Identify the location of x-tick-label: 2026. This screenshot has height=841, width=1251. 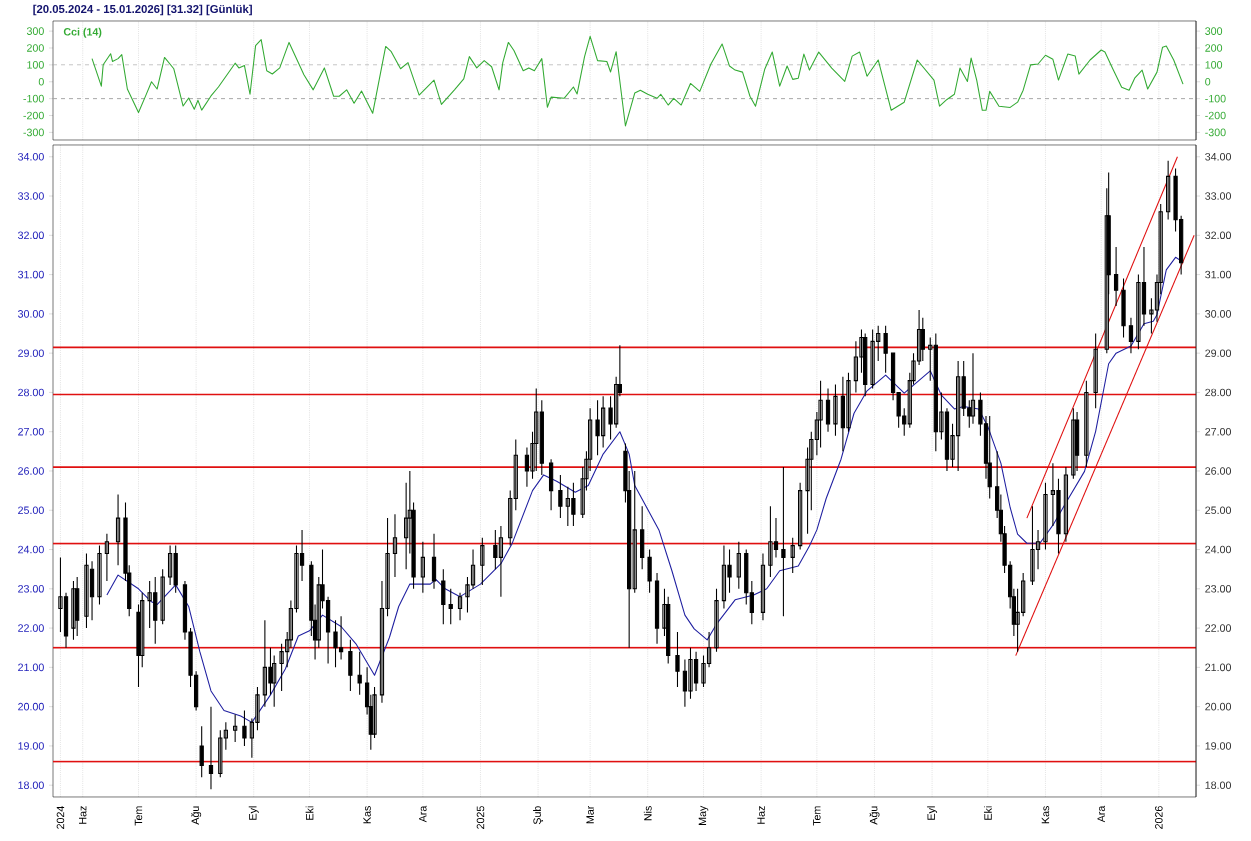
(1159, 817).